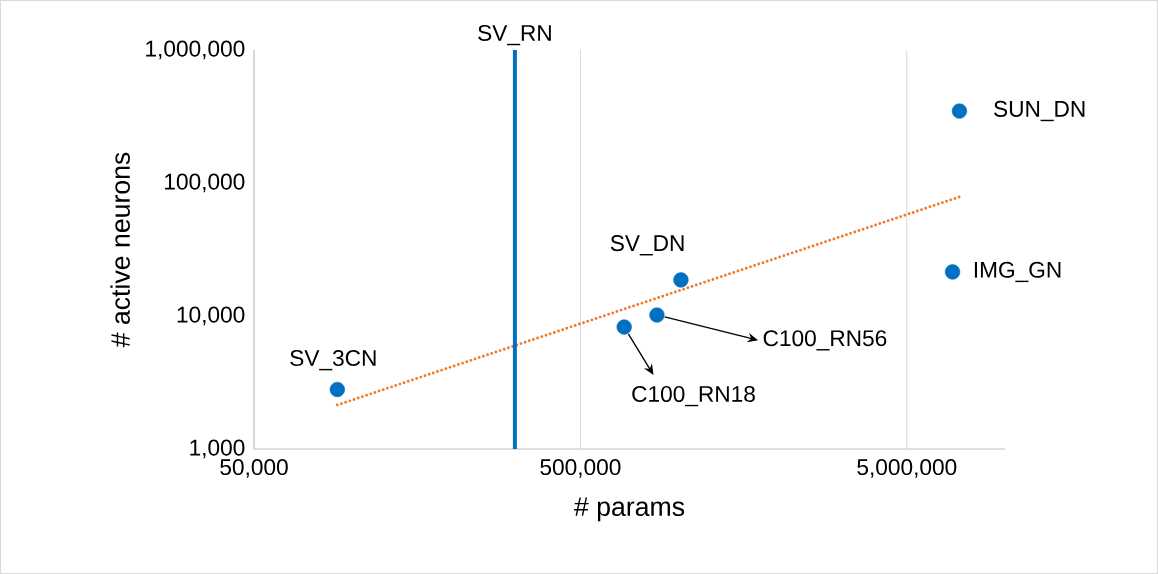  Describe the element at coordinates (907, 468) in the screenshot. I see `x-tick-label: 5,000,000` at that location.